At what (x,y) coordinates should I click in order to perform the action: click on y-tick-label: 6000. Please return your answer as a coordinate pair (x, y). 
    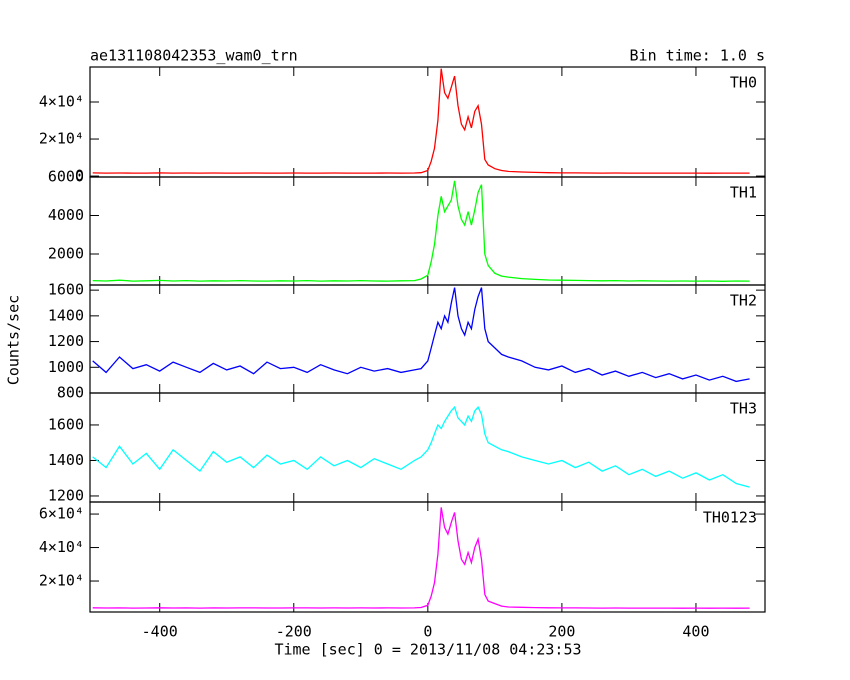
    Looking at the image, I should click on (66, 177).